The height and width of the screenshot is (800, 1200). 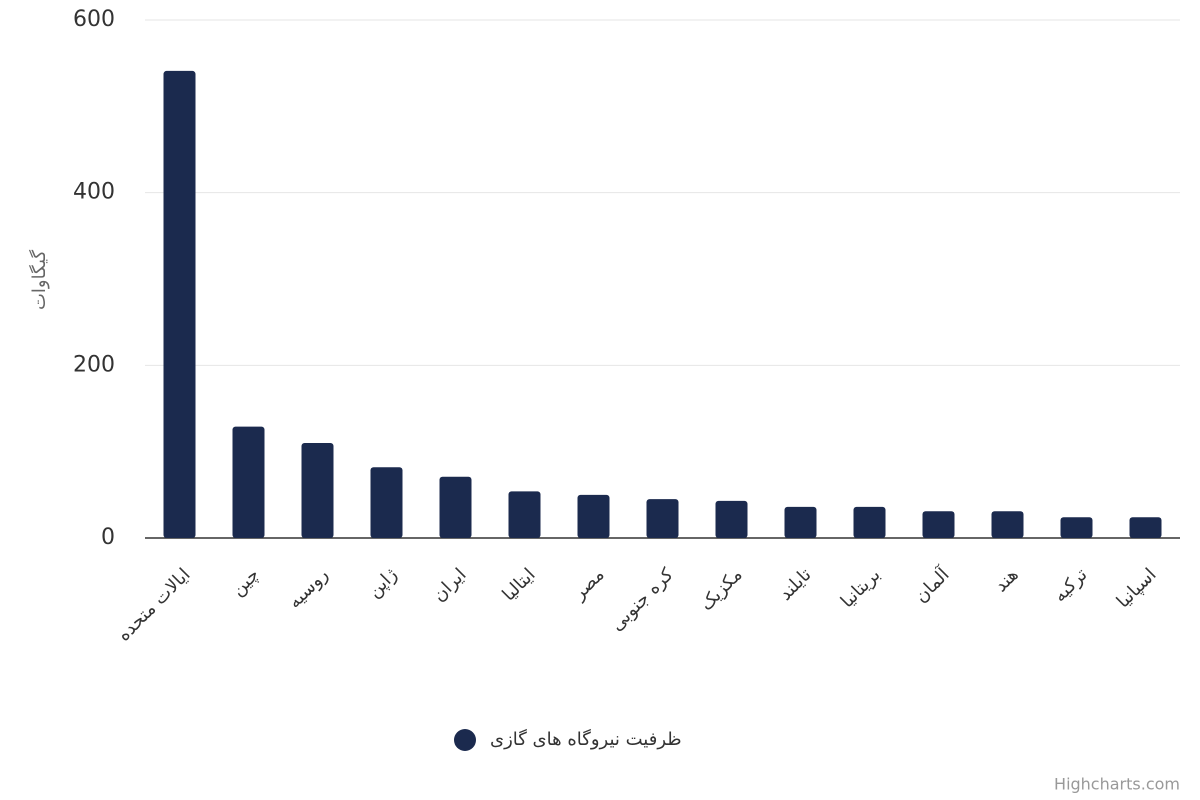 What do you see at coordinates (588, 584) in the screenshot?
I see `x-tick-label: مصر` at bounding box center [588, 584].